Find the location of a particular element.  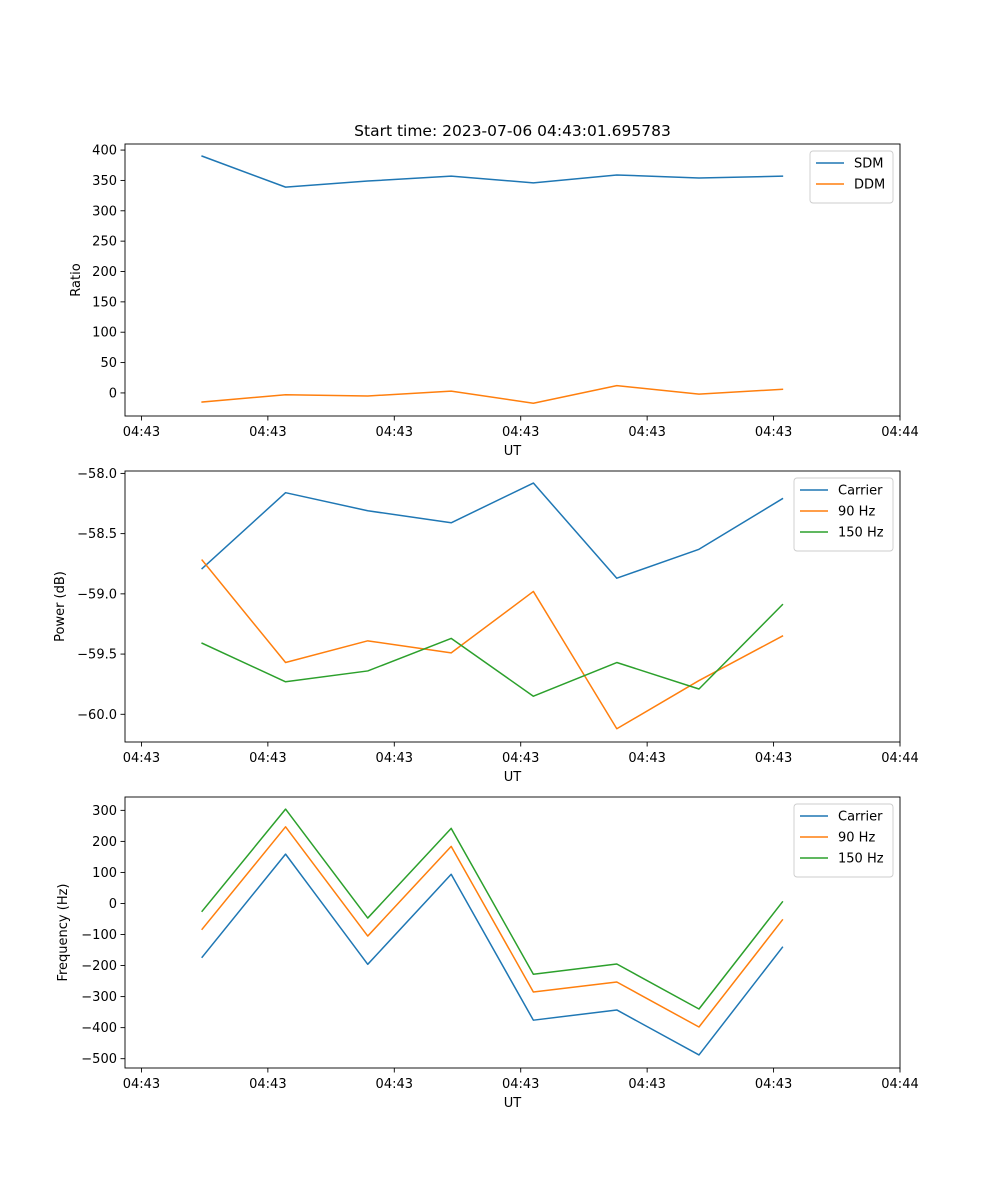

y-tick-label: −100 is located at coordinates (99, 935).